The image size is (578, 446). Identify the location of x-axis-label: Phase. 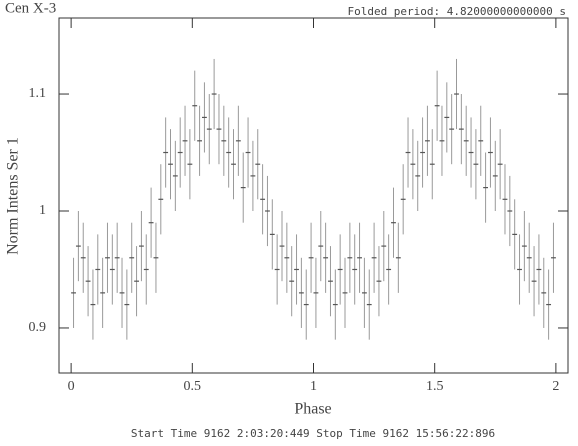
(312, 409).